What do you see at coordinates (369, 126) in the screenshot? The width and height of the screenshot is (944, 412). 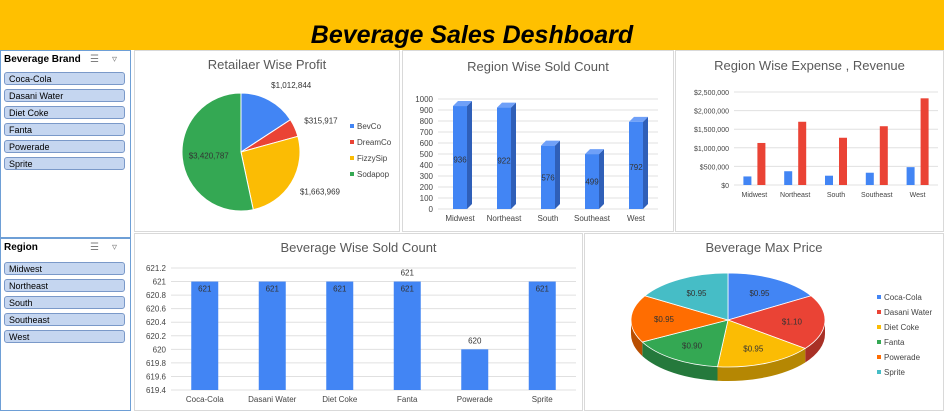 I see `legend-label: BevCo` at bounding box center [369, 126].